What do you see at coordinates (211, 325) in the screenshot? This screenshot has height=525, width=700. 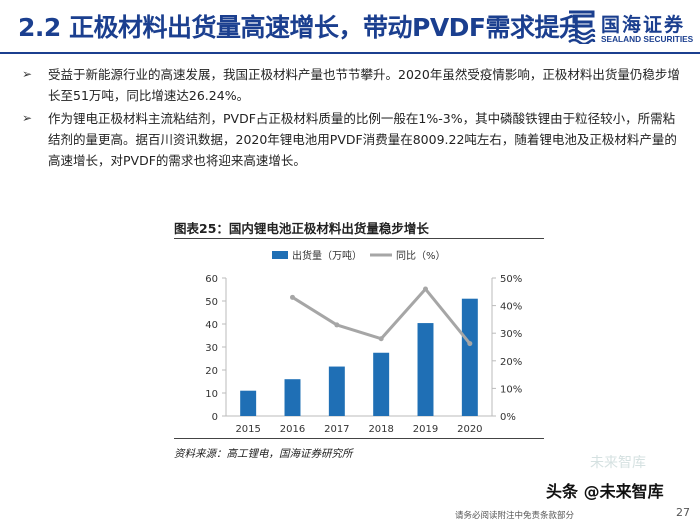 I see `left-axis-tick-label: 40` at bounding box center [211, 325].